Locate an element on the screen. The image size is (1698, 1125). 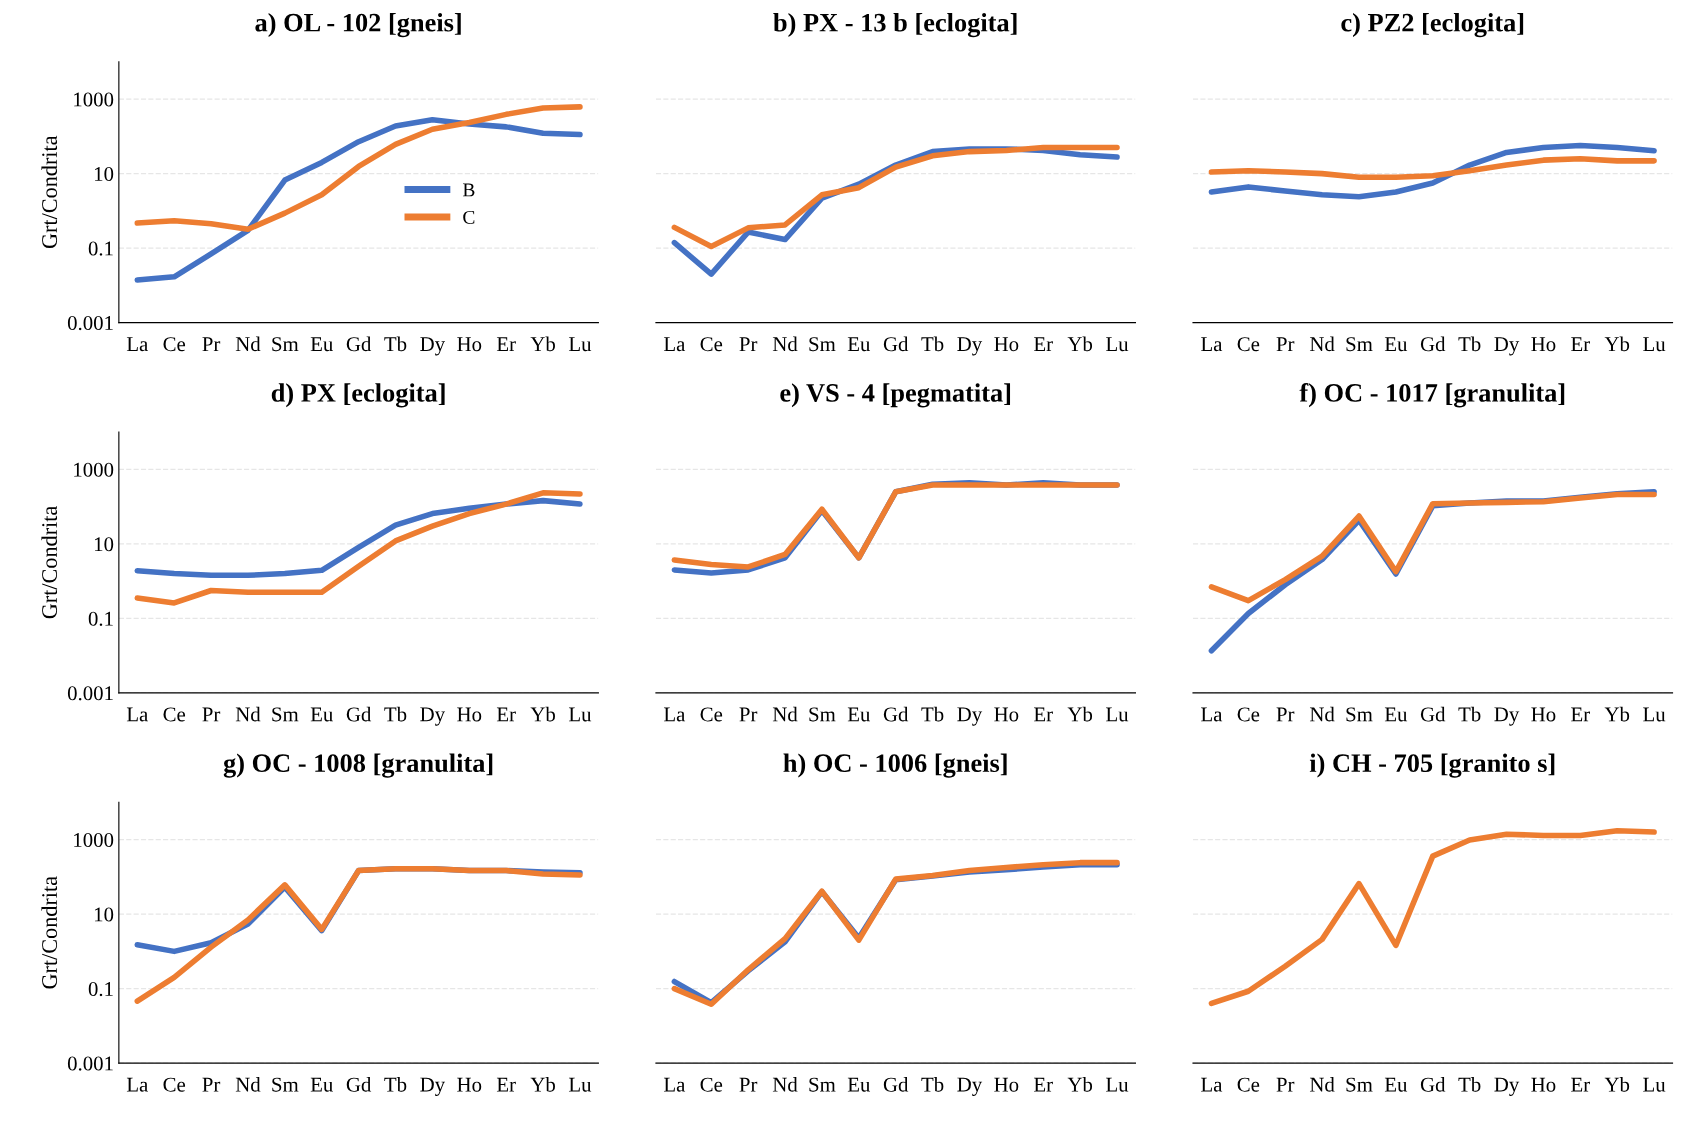
legend-label: B is located at coordinates (468, 190).